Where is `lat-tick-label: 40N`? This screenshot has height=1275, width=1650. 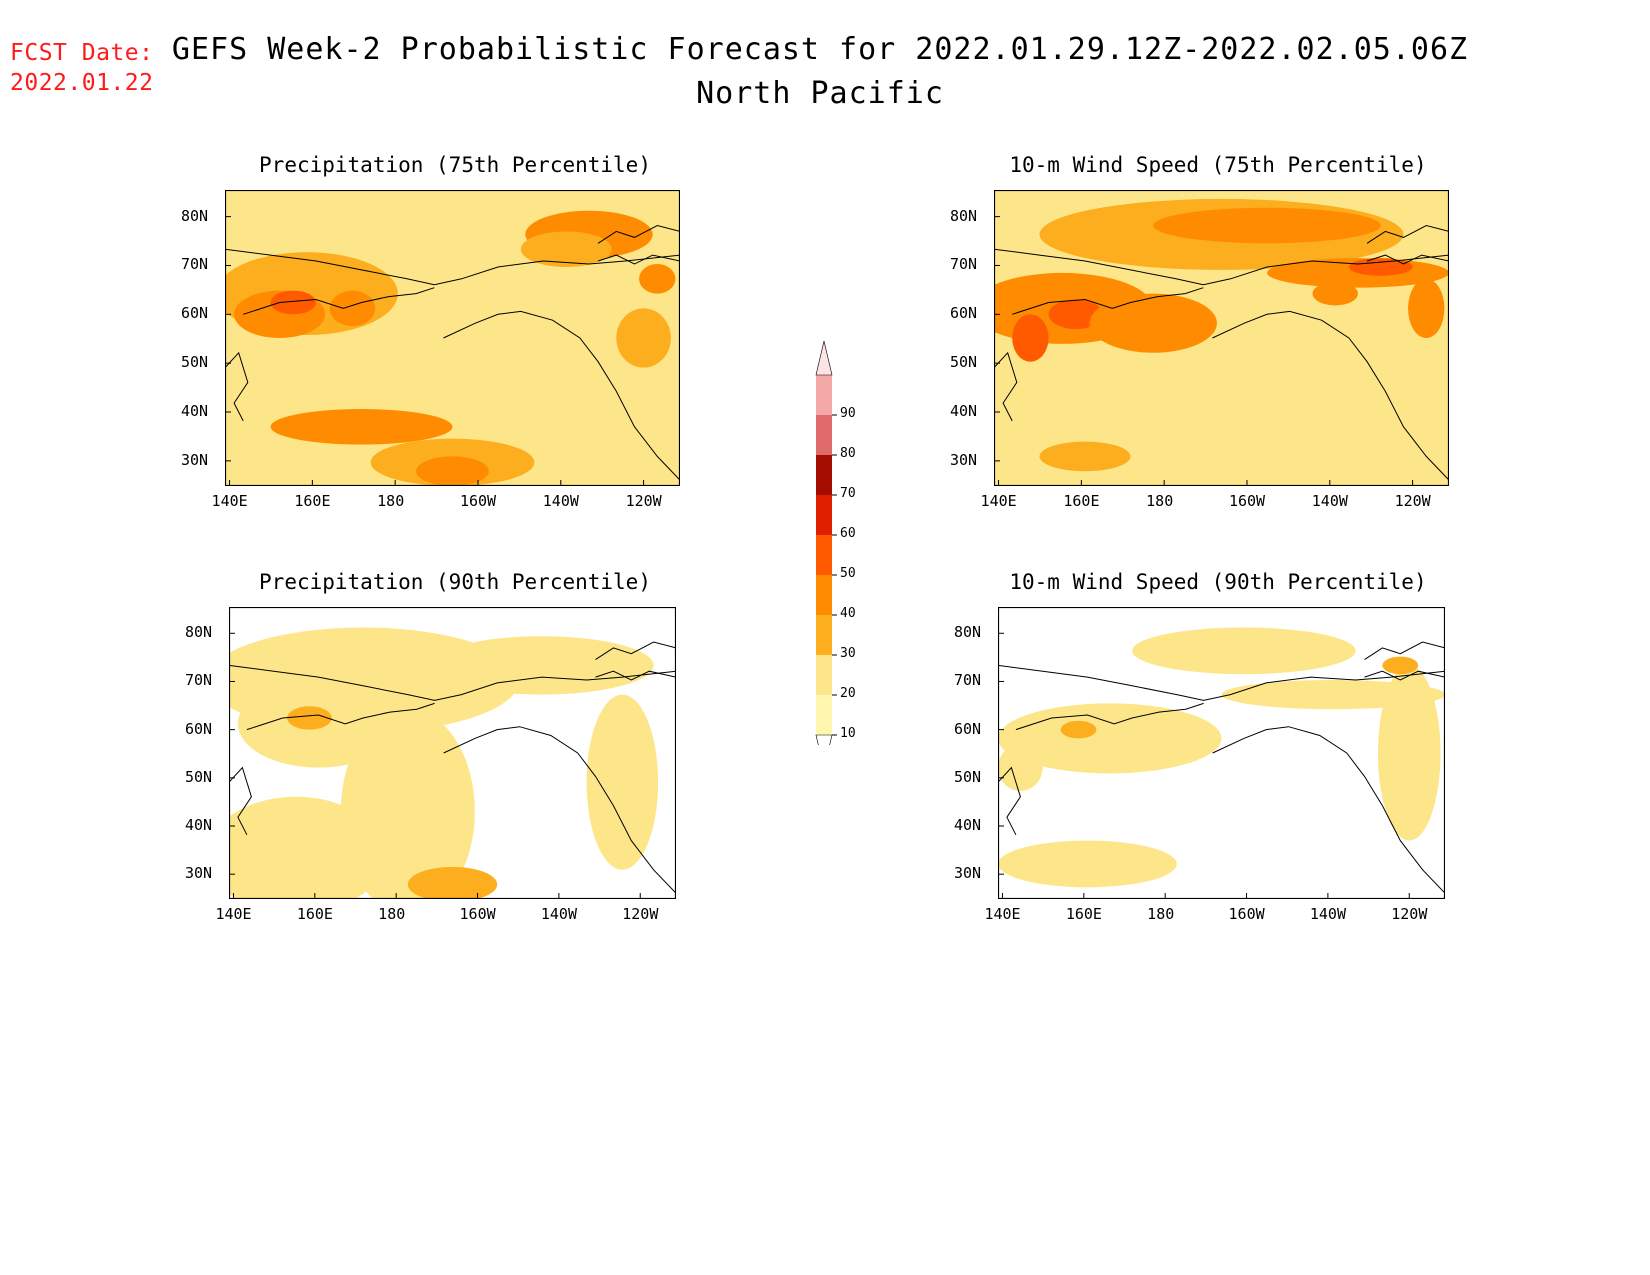
lat-tick-label: 40N is located at coordinates (968, 825).